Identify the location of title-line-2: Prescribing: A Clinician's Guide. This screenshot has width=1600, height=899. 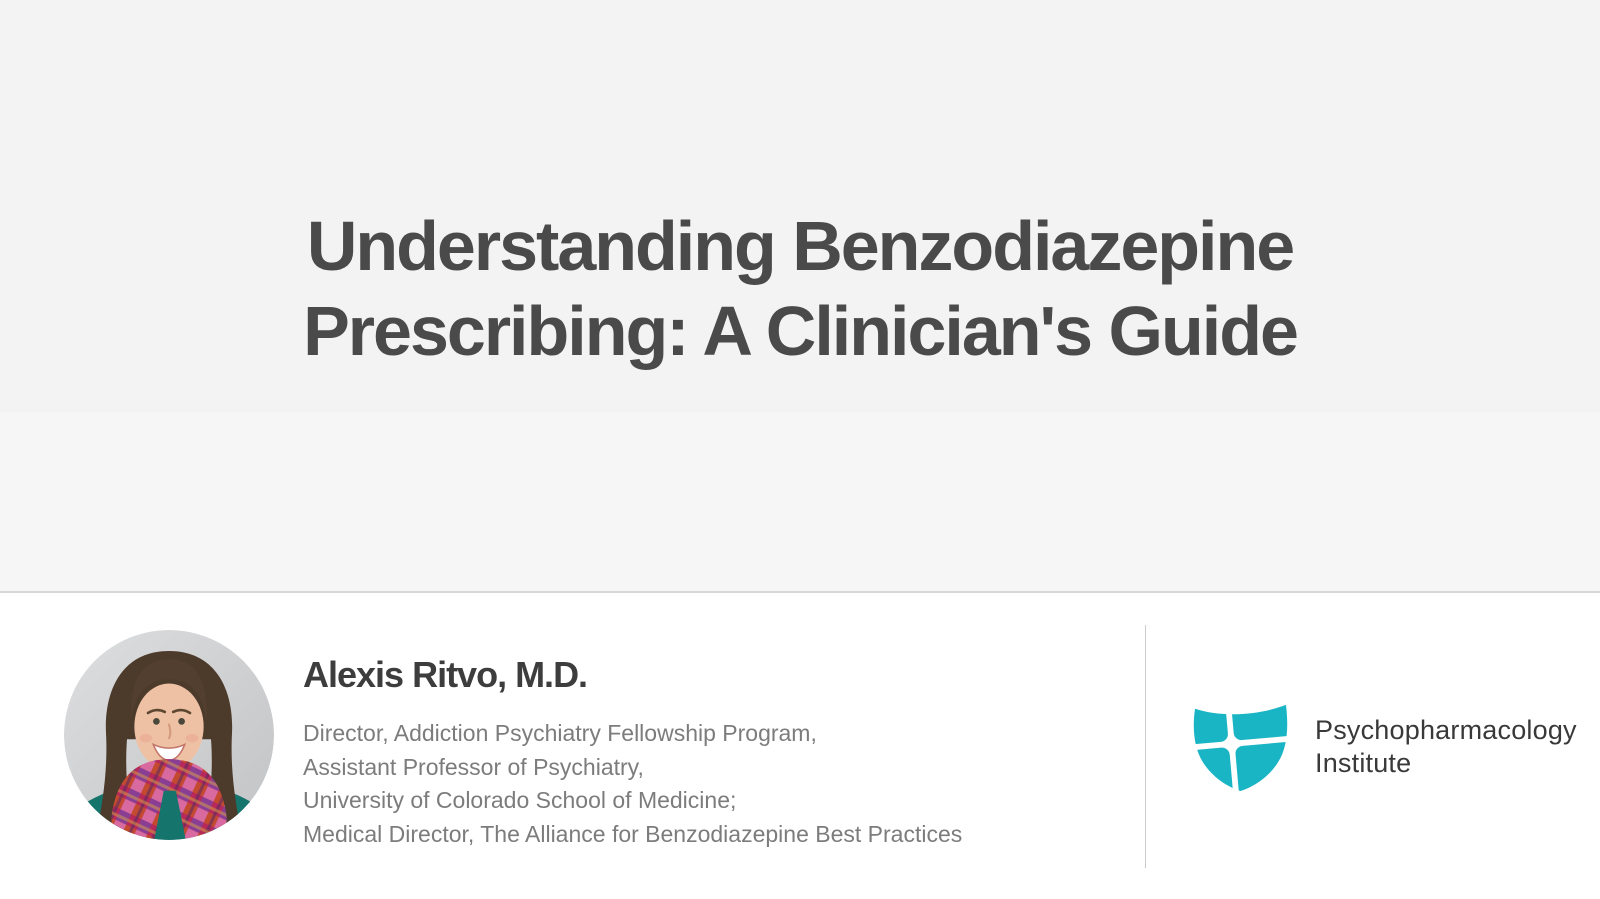
(801, 331).